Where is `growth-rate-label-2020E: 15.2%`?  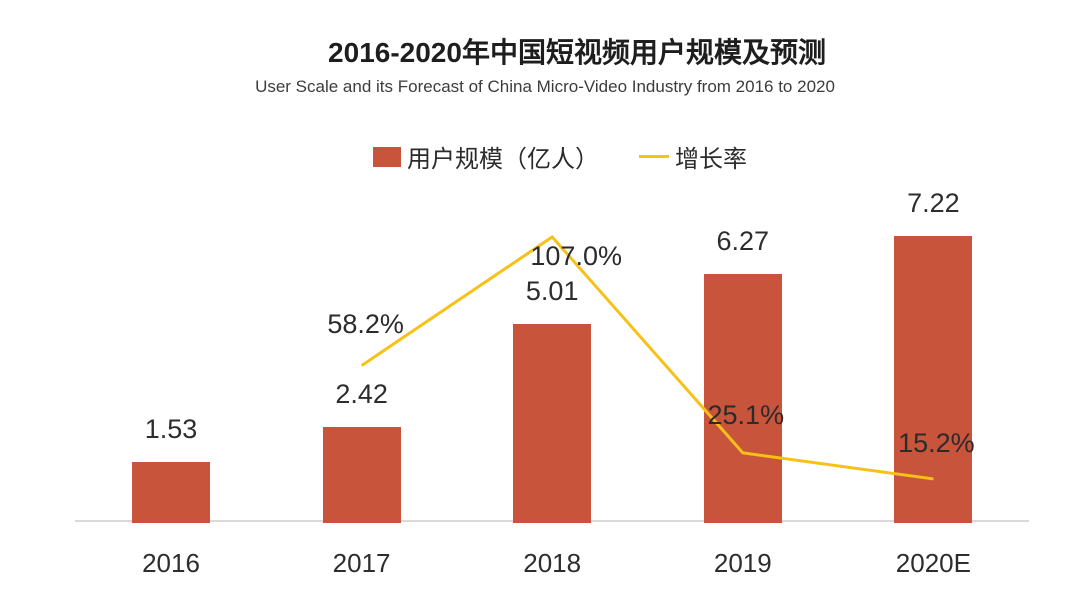 growth-rate-label-2020E: 15.2% is located at coordinates (936, 442).